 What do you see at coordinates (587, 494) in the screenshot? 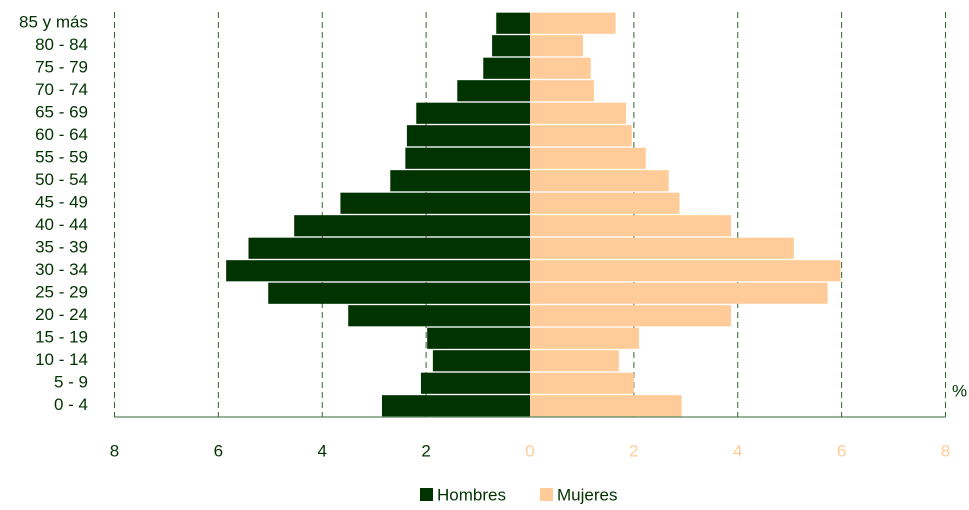
I see `legend-label: Mujeres` at bounding box center [587, 494].